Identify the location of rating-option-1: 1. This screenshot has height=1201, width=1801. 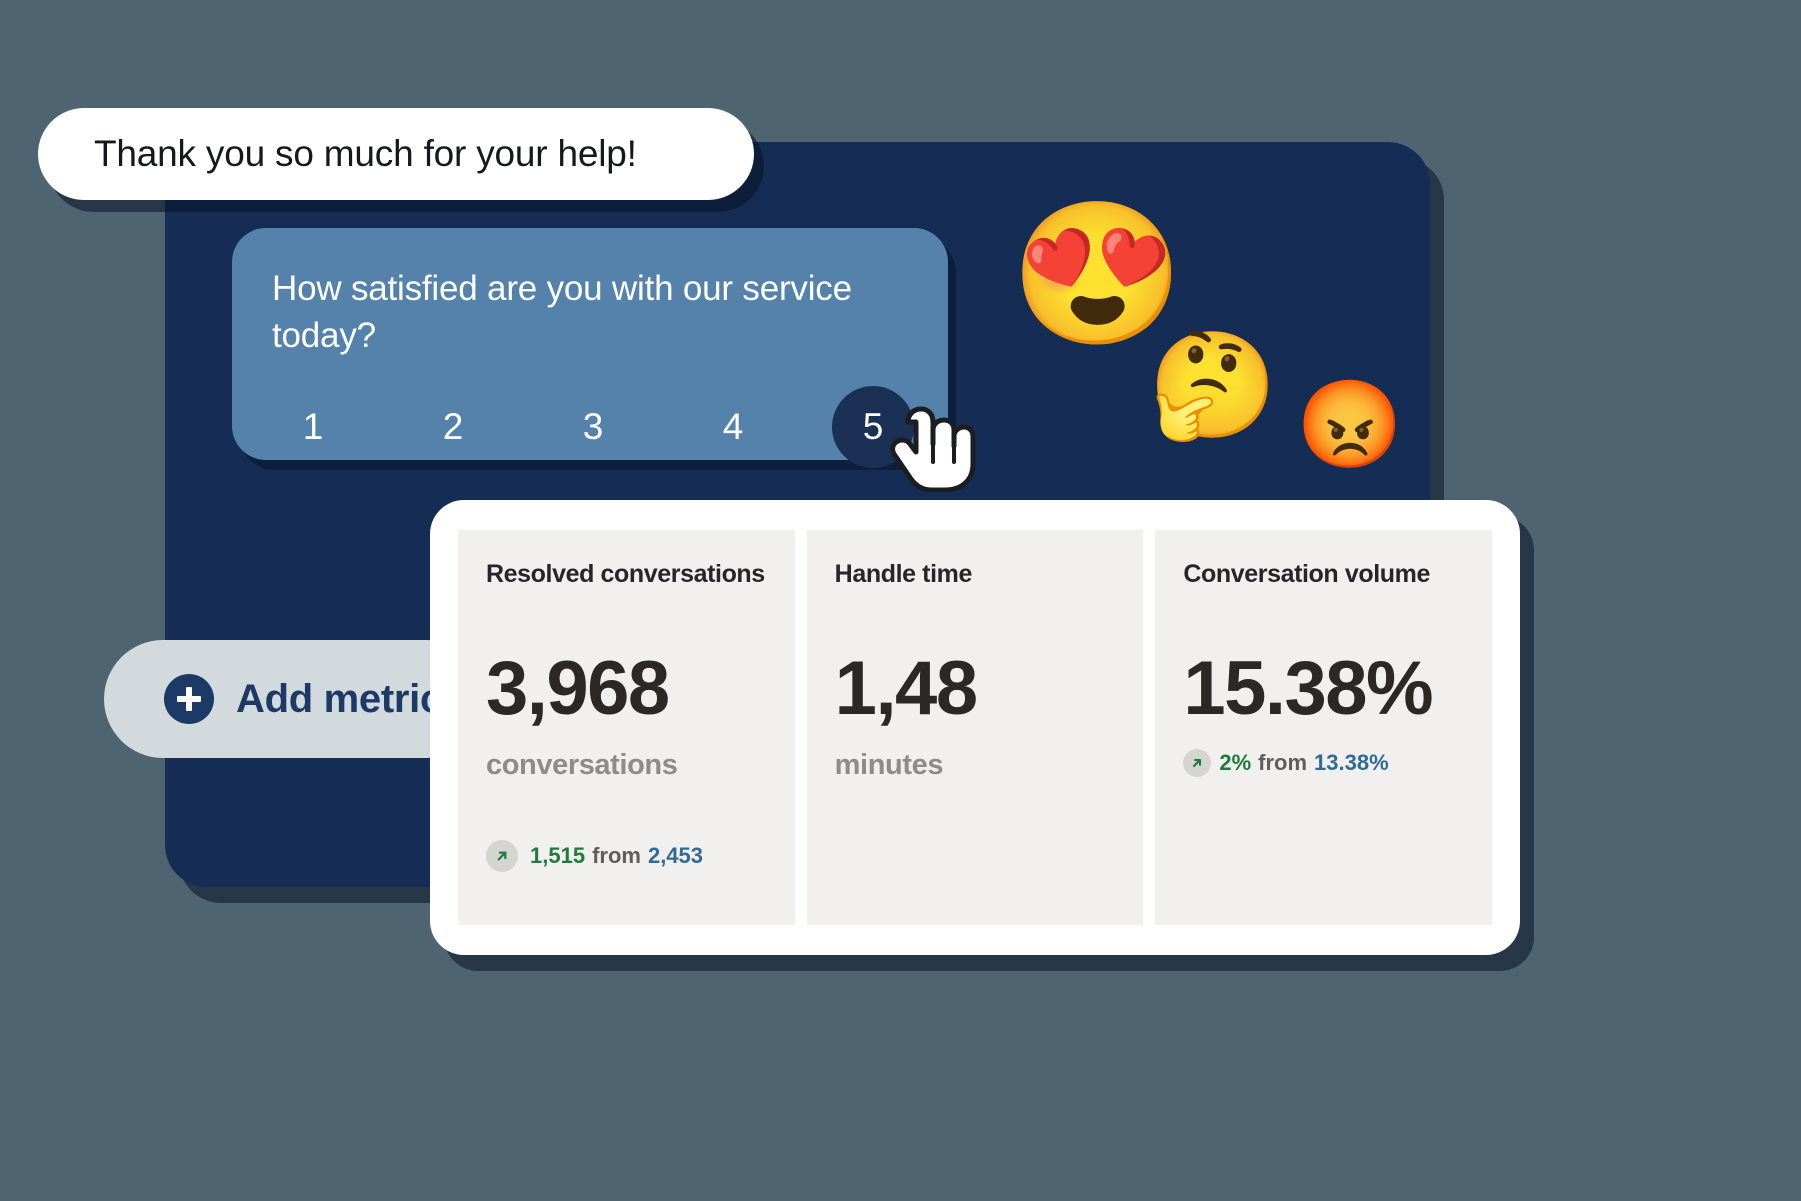
(313, 426).